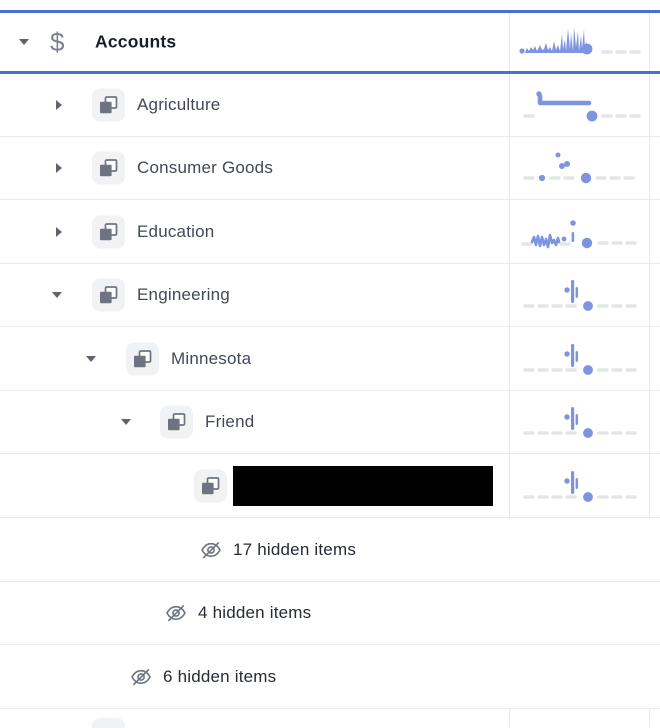 Image resolution: width=660 pixels, height=728 pixels. What do you see at coordinates (179, 104) in the screenshot?
I see `row-label: Agriculture` at bounding box center [179, 104].